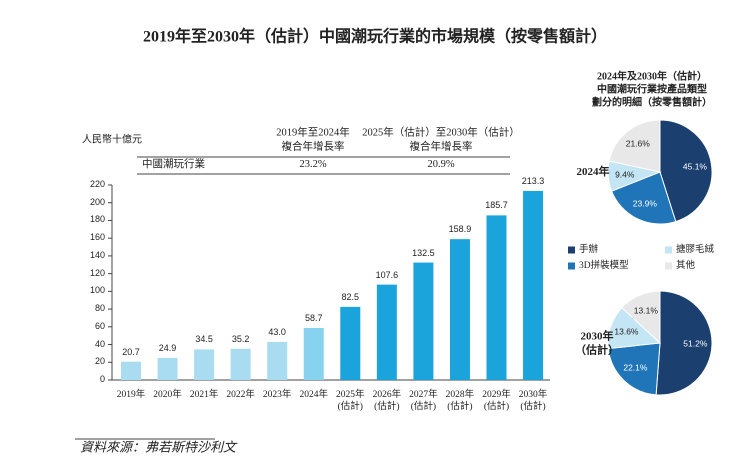  Describe the element at coordinates (597, 343) in the screenshot. I see `pie-label: 2030年 （估計）` at that location.